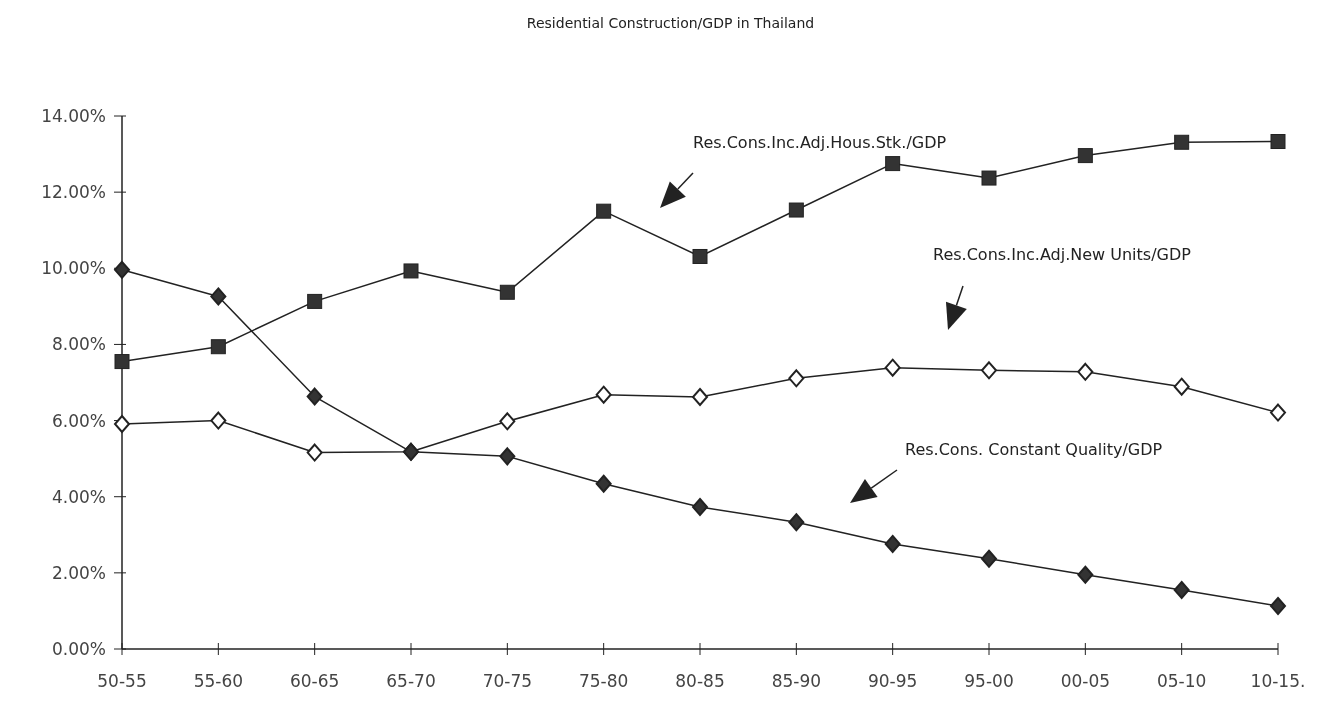 The image size is (1341, 708). I want to click on x-tick-label: 55-60, so click(218, 681).